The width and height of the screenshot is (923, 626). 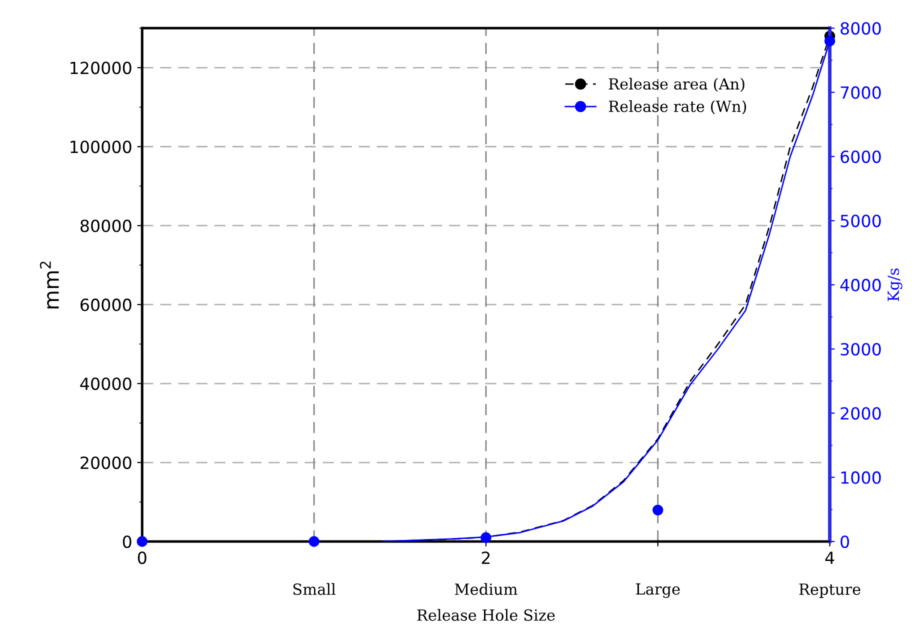 What do you see at coordinates (829, 591) in the screenshot?
I see `text: Repture` at bounding box center [829, 591].